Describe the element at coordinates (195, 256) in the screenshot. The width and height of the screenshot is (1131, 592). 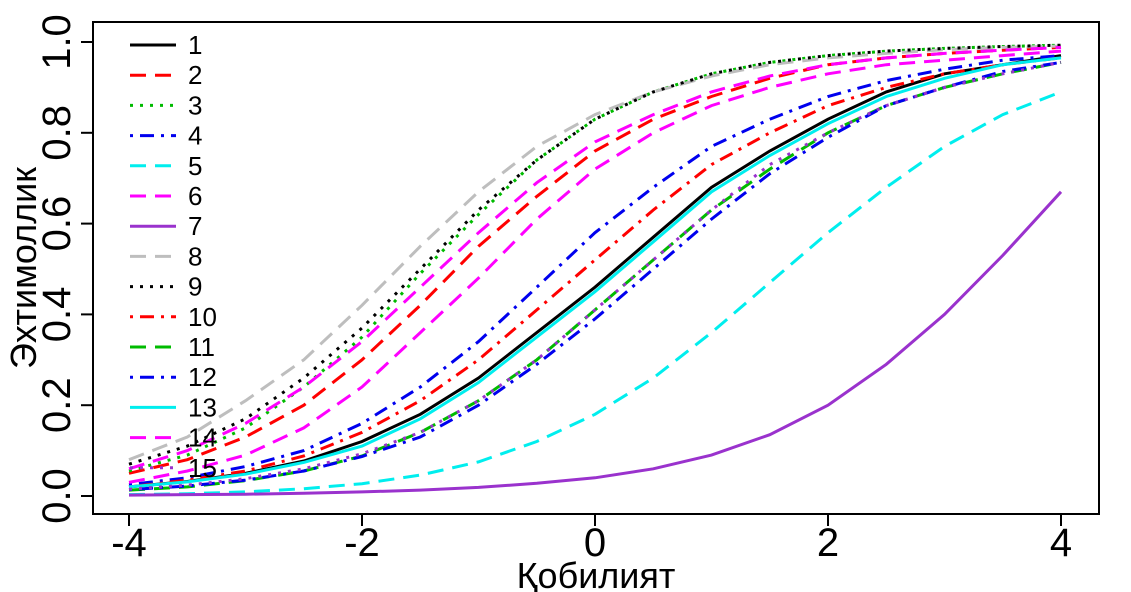
I see `legend-label-8: 8` at that location.